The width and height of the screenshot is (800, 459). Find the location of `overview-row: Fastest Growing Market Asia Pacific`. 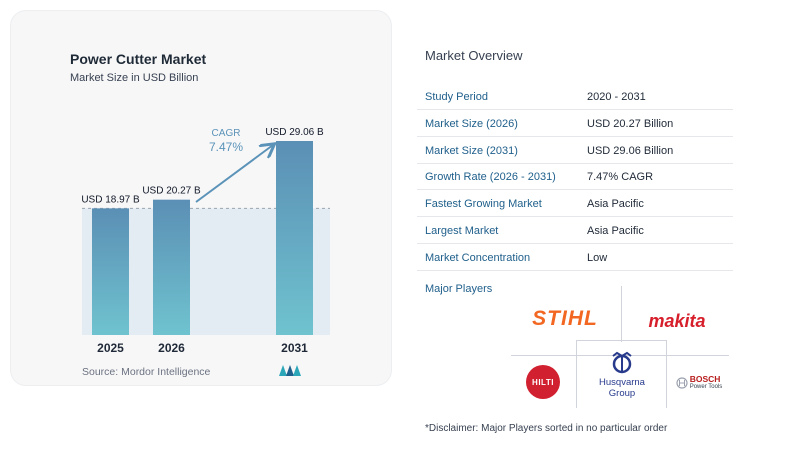

overview-row: Fastest Growing Market Asia Pacific is located at coordinates (575, 204).